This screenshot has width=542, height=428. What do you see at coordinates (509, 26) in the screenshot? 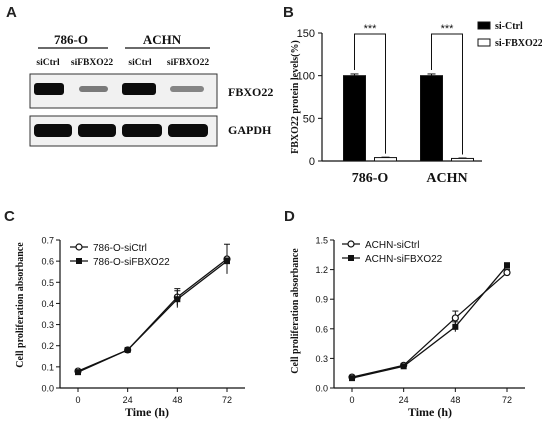
I see `legend-label: si-Ctrl` at bounding box center [509, 26].